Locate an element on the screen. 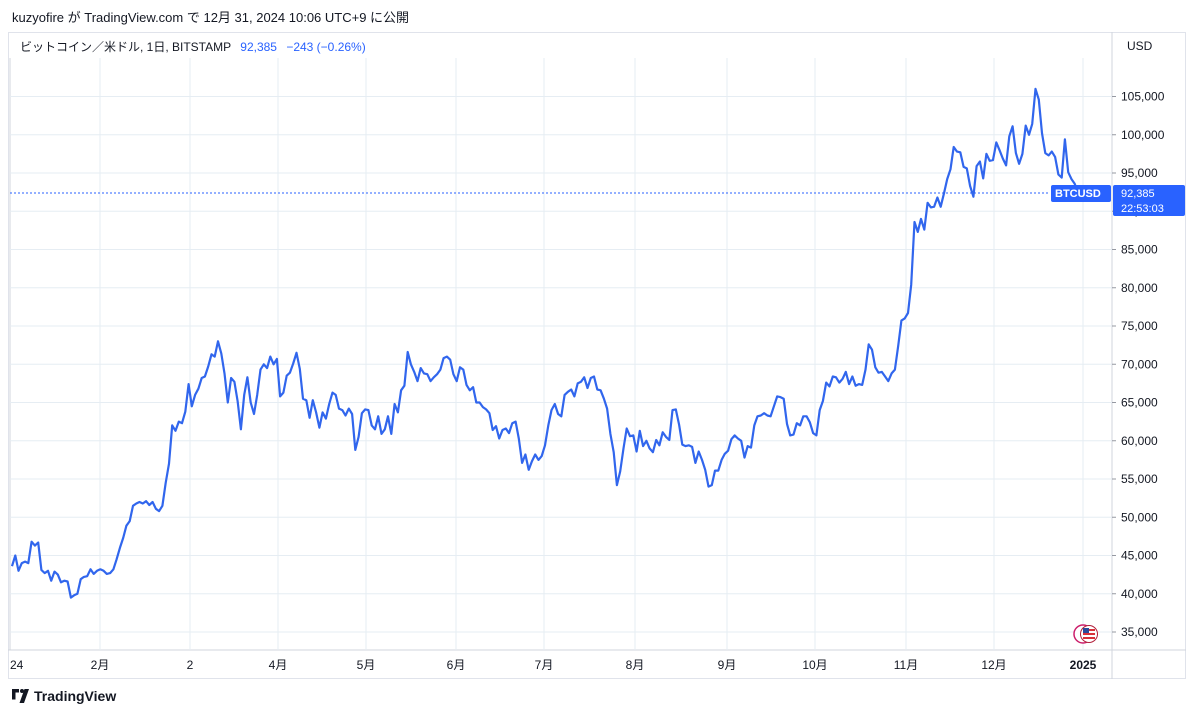 Image resolution: width=1200 pixels, height=717 pixels. y-tick-label: 80,000 is located at coordinates (1139, 288).